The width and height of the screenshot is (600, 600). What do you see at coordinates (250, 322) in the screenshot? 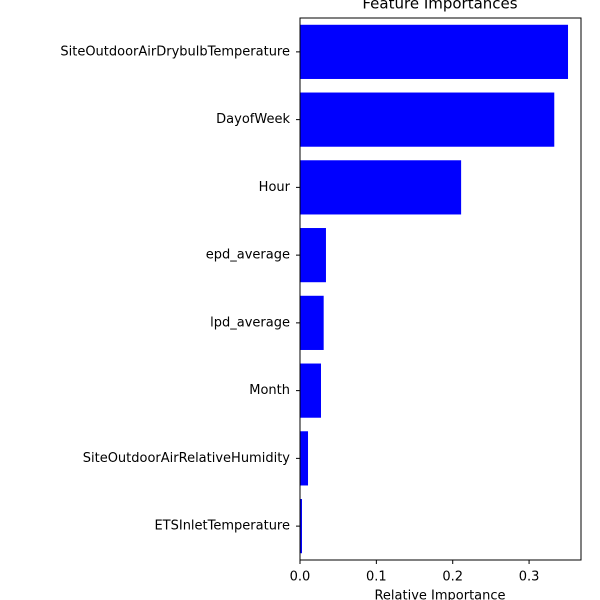
I see `y-tick-label: lpd_average` at bounding box center [250, 322].